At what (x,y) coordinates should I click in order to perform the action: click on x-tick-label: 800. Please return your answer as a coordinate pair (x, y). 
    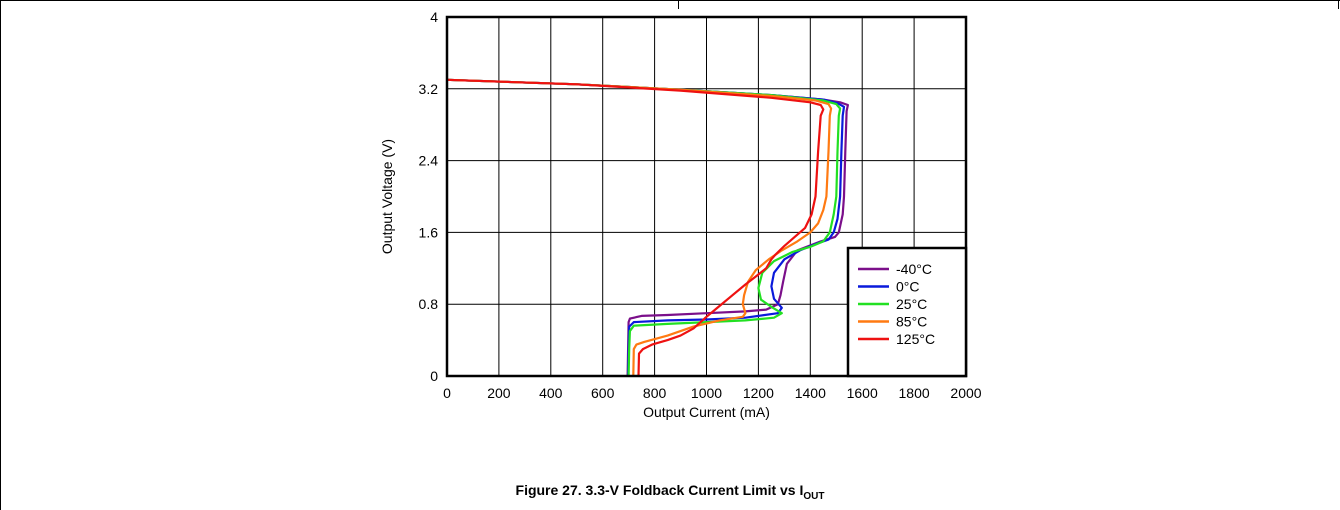
    Looking at the image, I should click on (655, 393).